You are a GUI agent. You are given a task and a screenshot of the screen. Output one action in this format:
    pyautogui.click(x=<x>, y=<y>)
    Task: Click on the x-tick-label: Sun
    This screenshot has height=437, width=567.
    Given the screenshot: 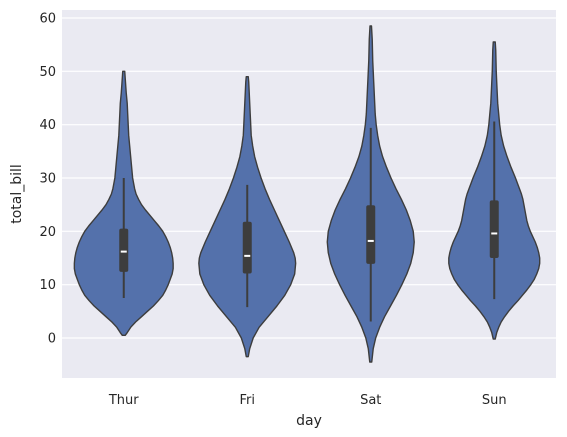 What is the action you would take?
    pyautogui.click(x=494, y=400)
    